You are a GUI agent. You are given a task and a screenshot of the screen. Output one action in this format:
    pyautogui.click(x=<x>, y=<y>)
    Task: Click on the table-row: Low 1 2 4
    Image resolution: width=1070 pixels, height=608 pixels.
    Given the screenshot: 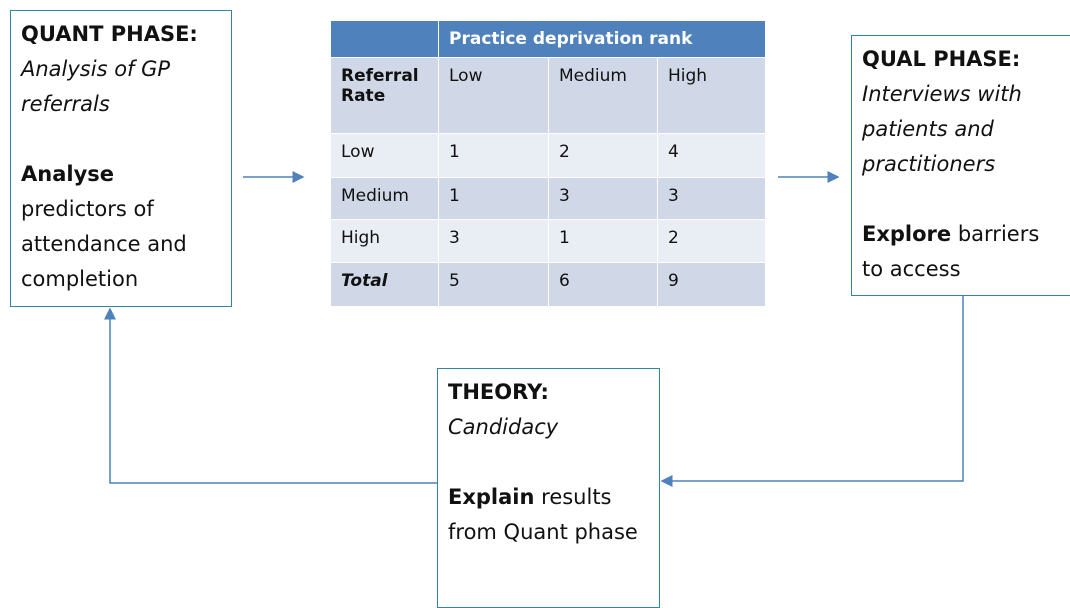 What is the action you would take?
    pyautogui.click(x=548, y=155)
    